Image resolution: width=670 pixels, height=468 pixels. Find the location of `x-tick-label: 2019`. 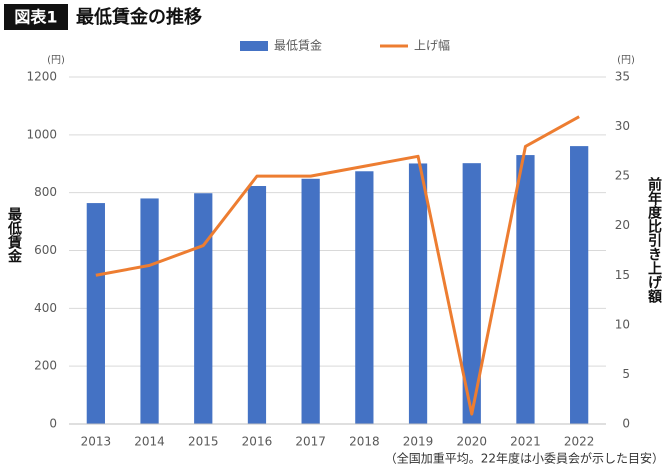

x-tick-label: 2019 is located at coordinates (418, 442).